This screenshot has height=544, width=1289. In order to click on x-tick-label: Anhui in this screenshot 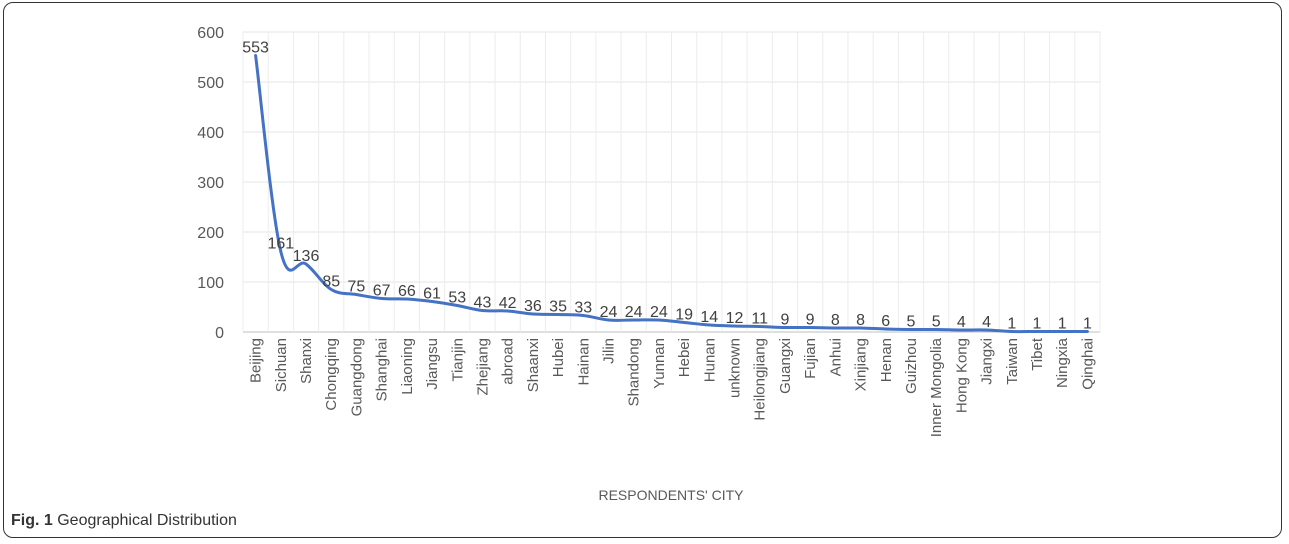, I will do `click(835, 357)`.